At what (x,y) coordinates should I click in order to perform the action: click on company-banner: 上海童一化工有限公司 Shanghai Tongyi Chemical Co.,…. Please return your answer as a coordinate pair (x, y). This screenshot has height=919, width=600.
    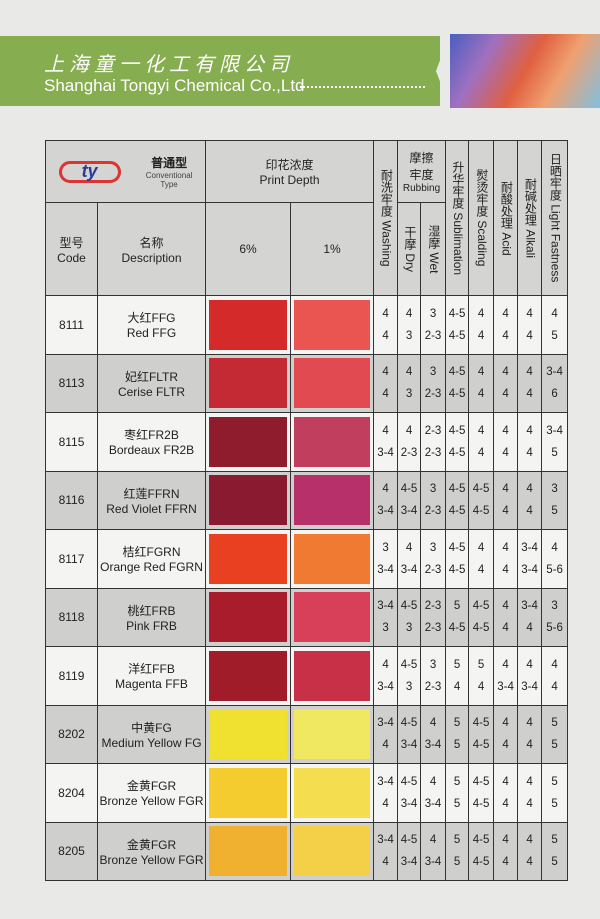
    Looking at the image, I should click on (220, 71).